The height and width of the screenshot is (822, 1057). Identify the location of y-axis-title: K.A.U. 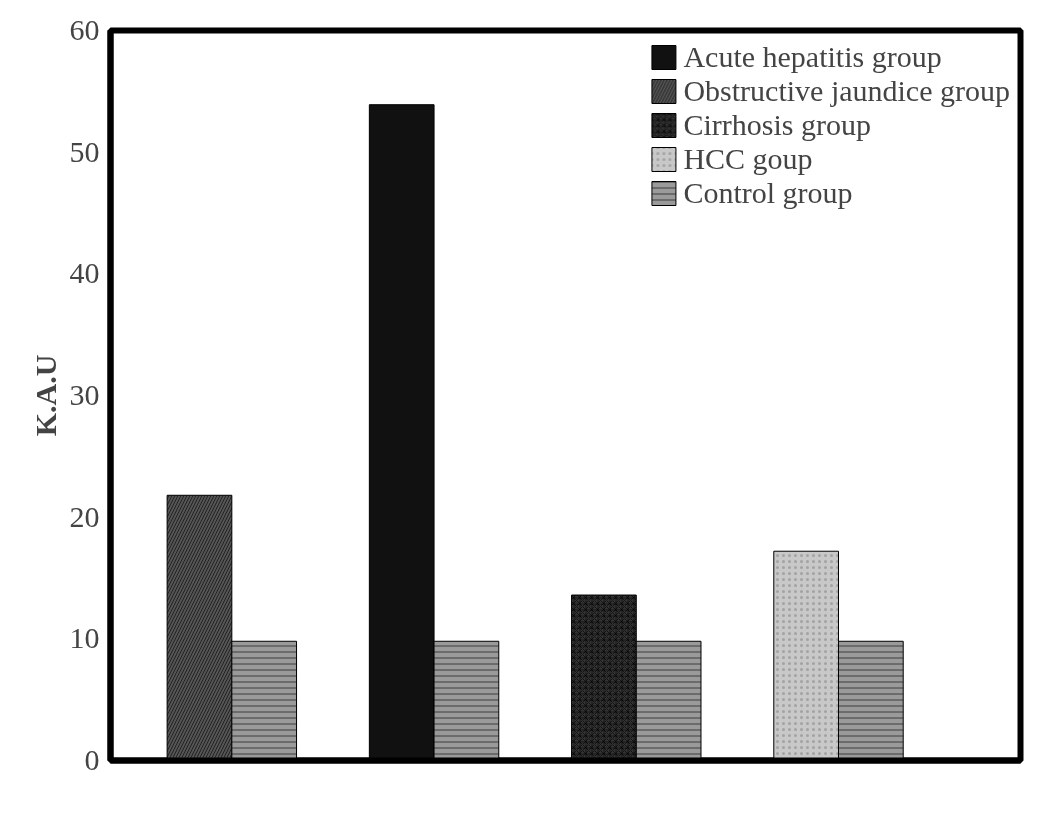
(45, 395).